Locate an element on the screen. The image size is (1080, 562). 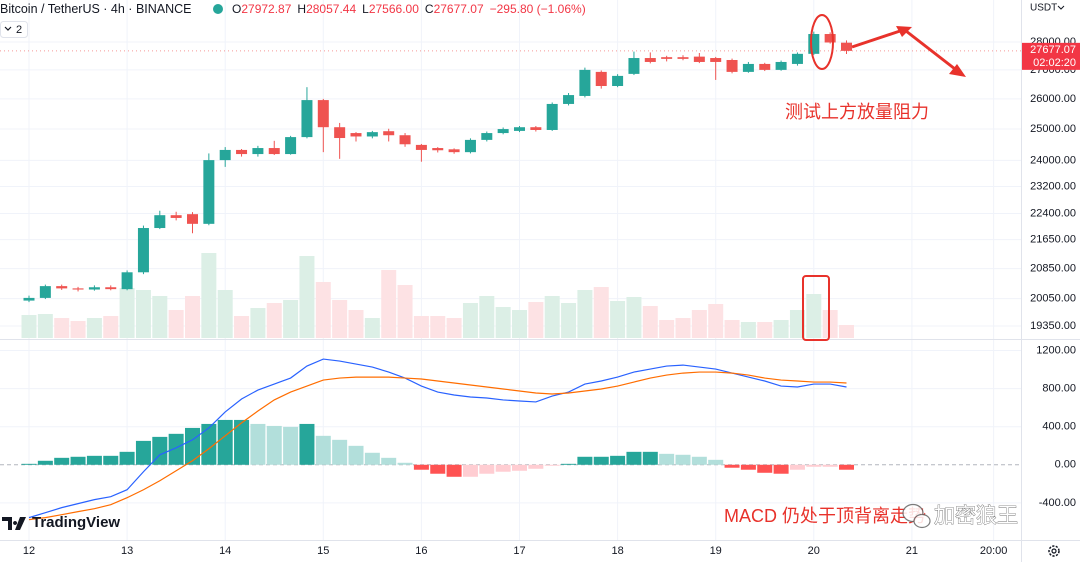
highlight-box is located at coordinates (816, 308).